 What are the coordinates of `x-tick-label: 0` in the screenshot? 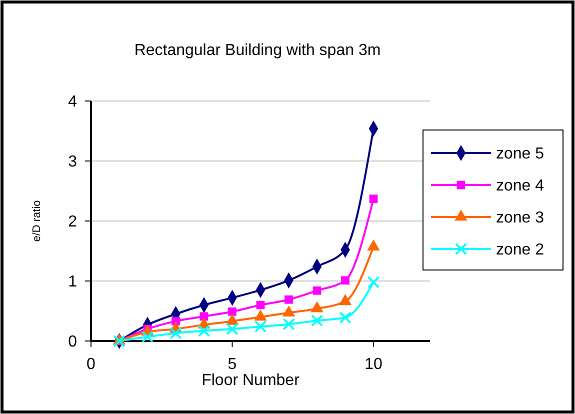 It's located at (91, 364).